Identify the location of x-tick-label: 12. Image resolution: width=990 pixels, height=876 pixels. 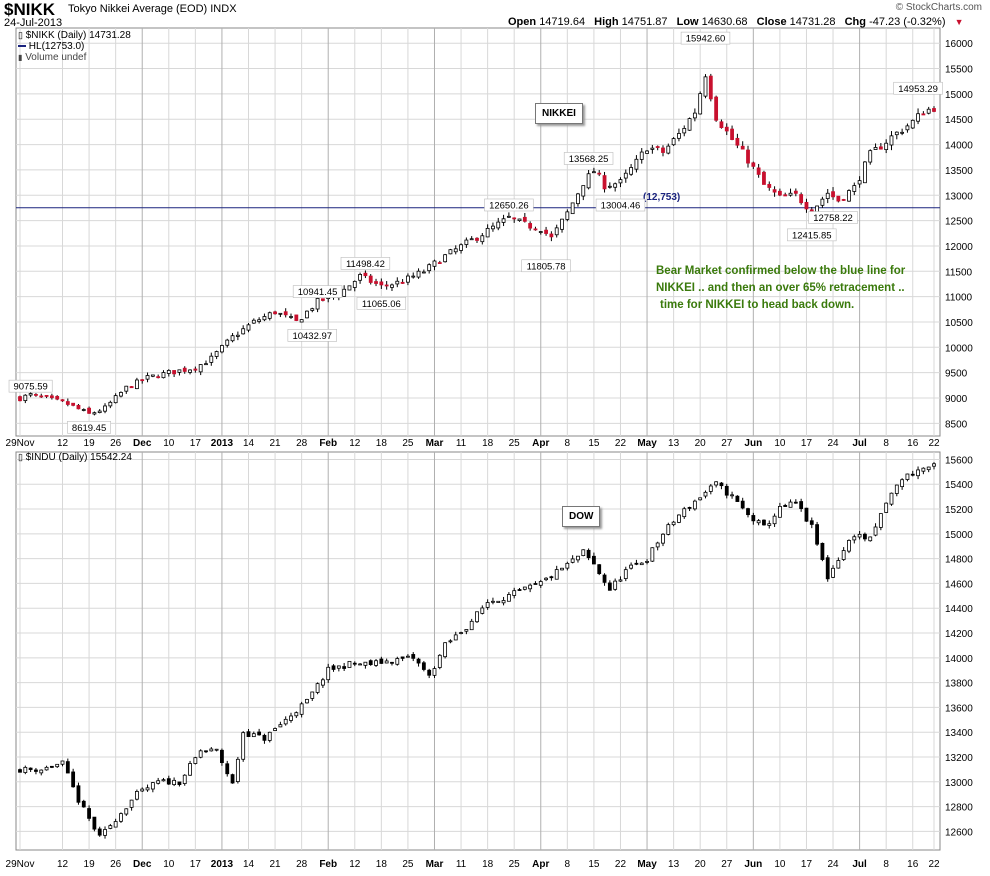
(355, 864).